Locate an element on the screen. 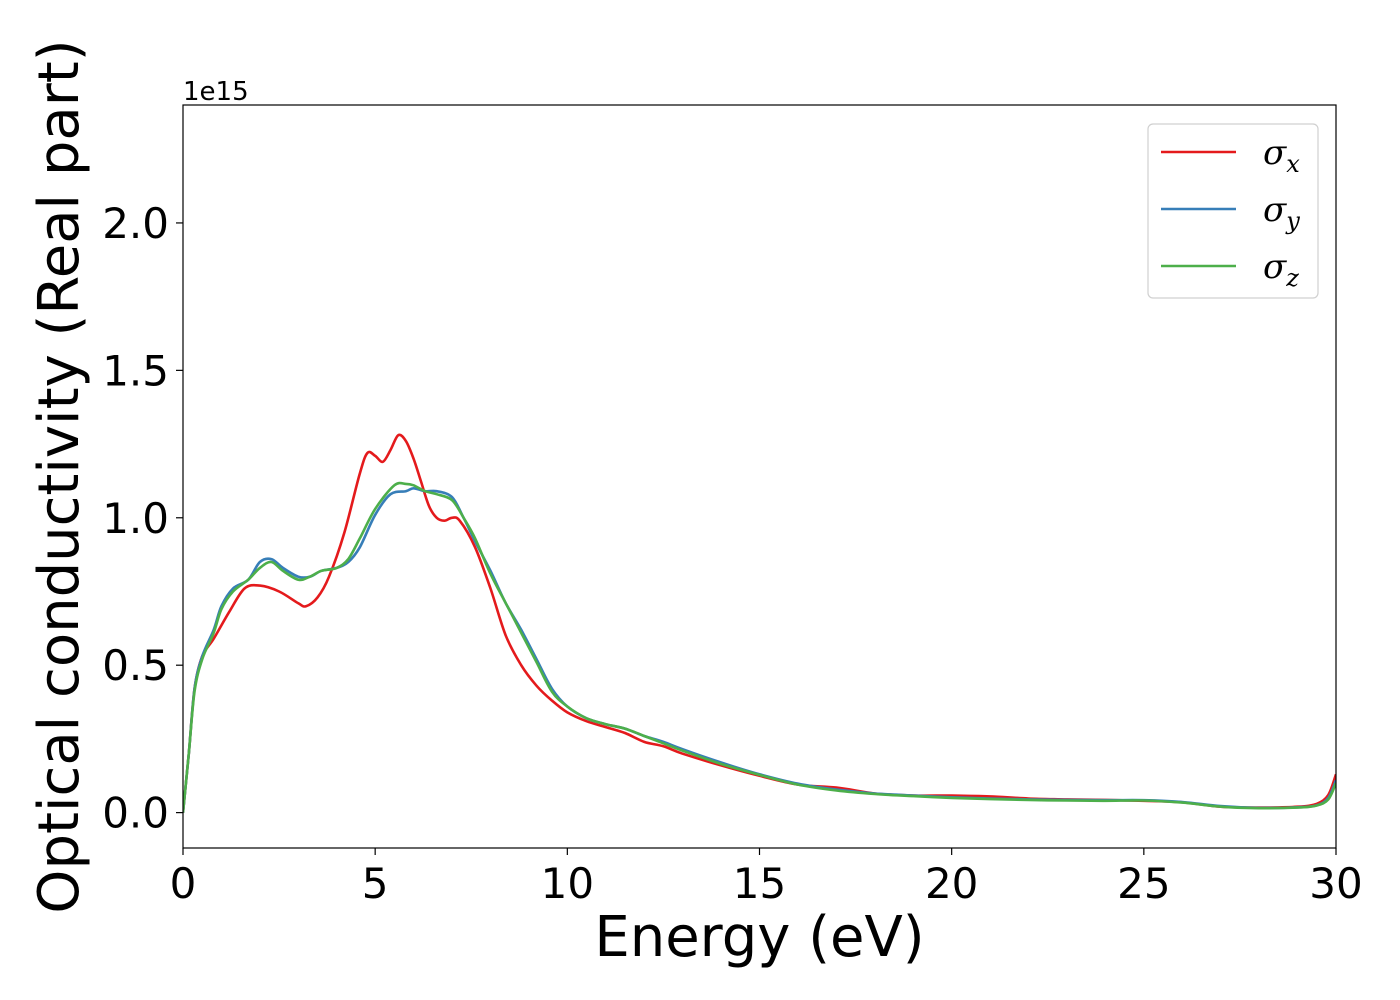 The height and width of the screenshot is (1000, 1400). x-tick-label: 15 is located at coordinates (759, 883).